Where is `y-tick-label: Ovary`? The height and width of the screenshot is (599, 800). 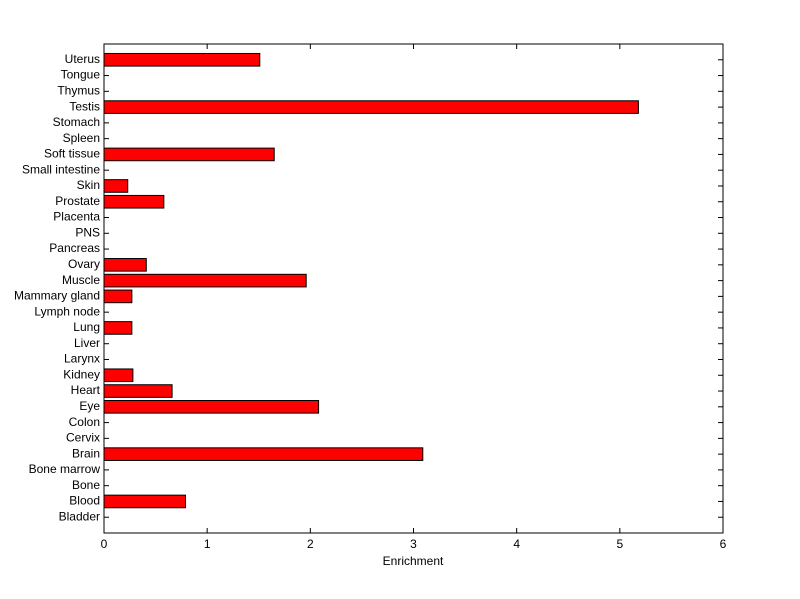
y-tick-label: Ovary is located at coordinates (84, 264).